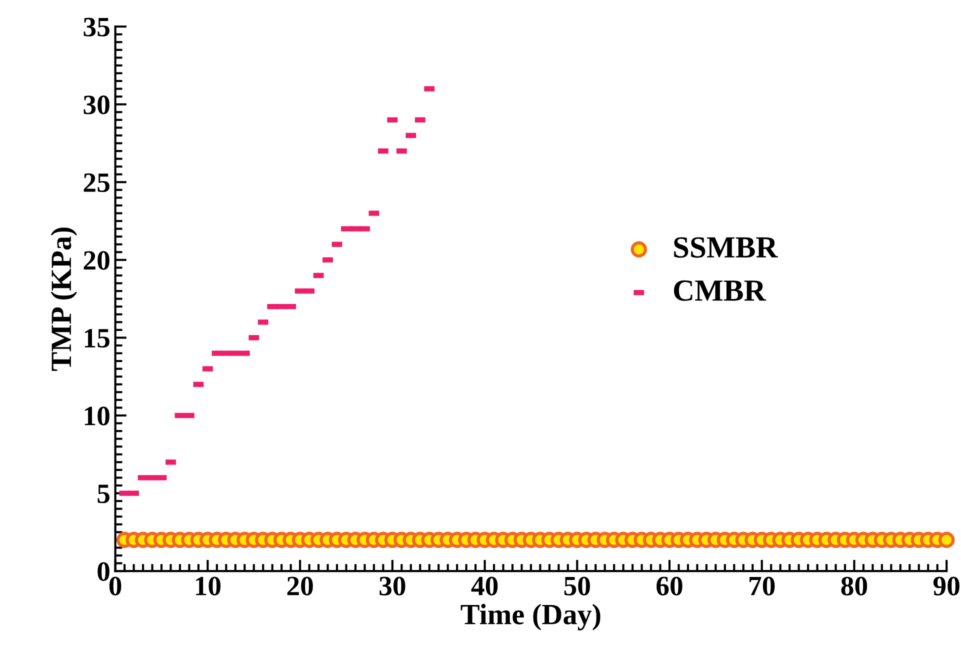  I want to click on x-tick-label: 20, so click(300, 586).